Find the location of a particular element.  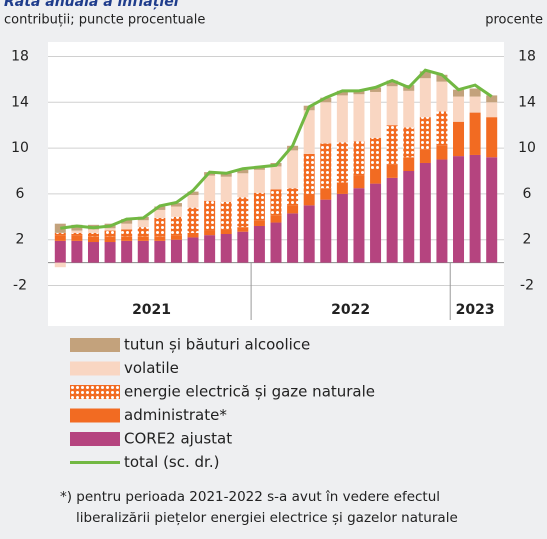

x-group-label: 2022 is located at coordinates (350, 310).